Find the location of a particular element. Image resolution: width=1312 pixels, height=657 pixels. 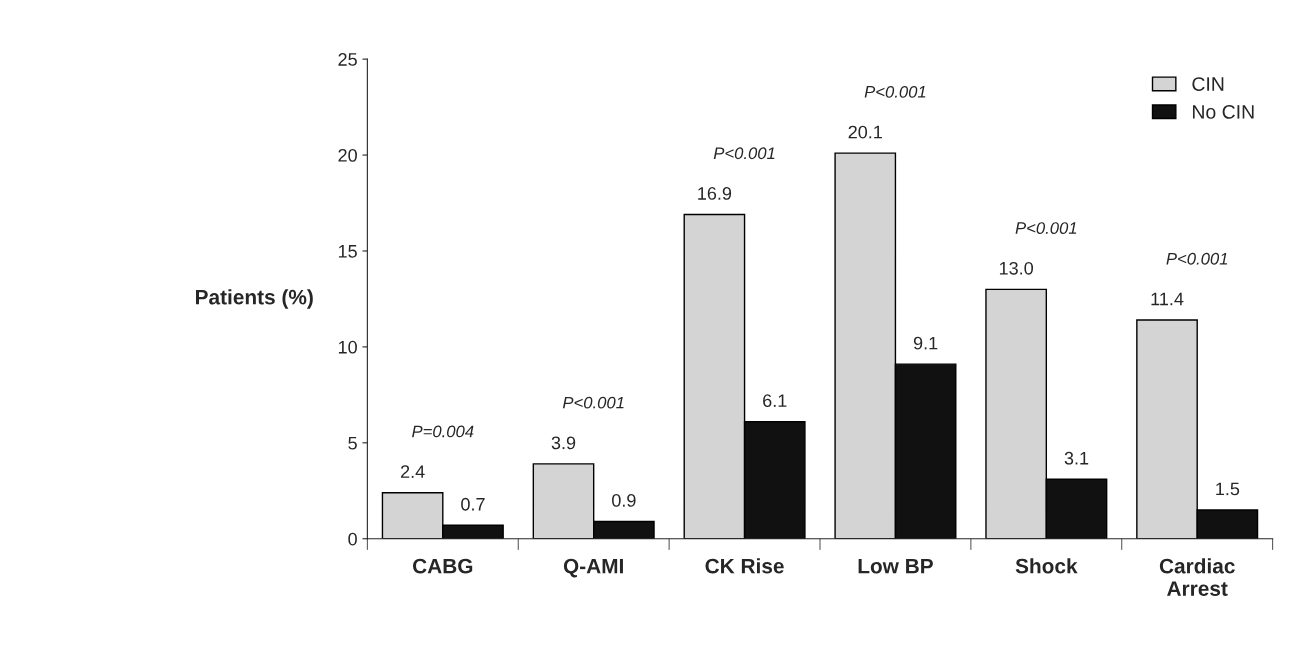

legend-label: No CIN is located at coordinates (1223, 111).